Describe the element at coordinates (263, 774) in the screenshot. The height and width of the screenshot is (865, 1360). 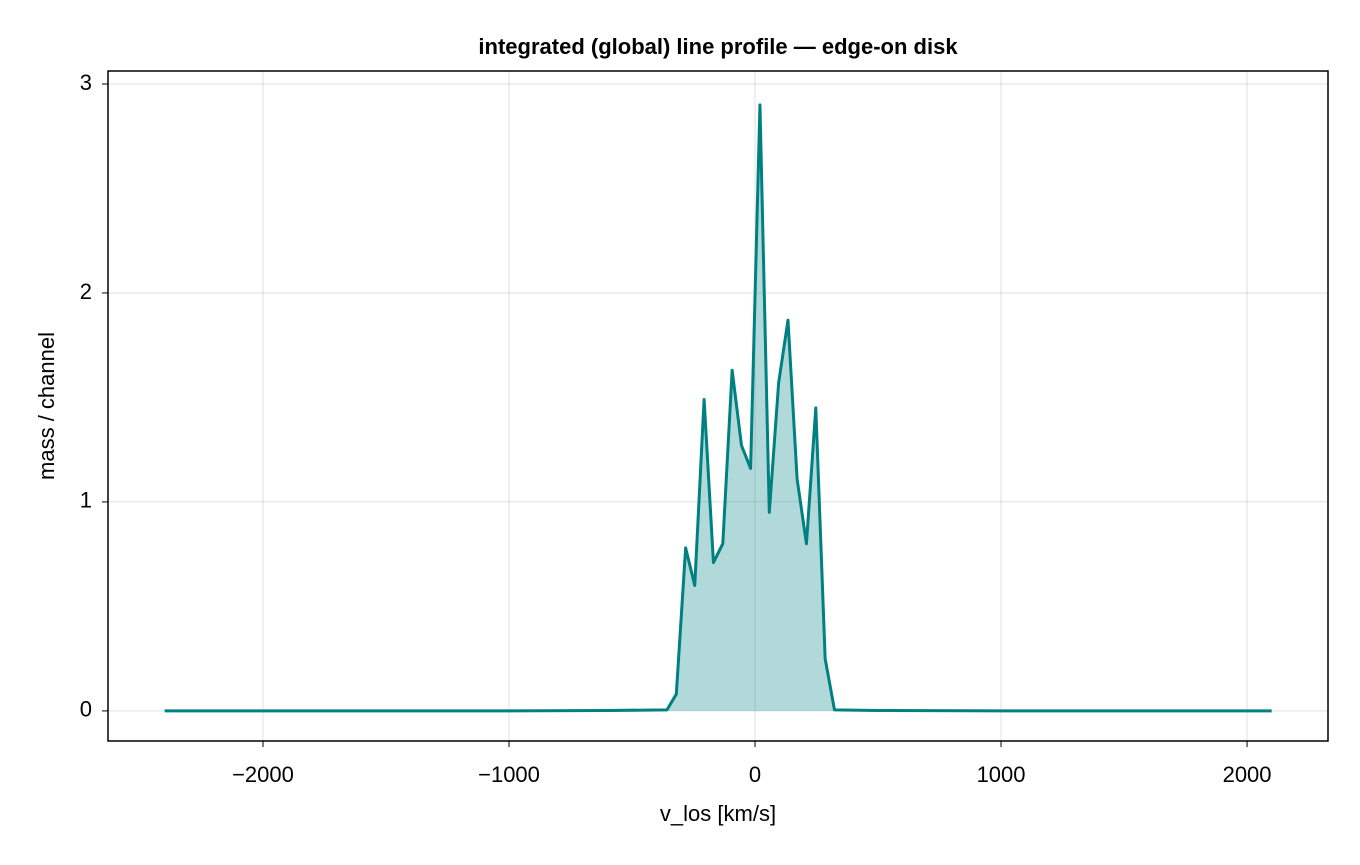
I see `x-tick-label: −2000` at that location.